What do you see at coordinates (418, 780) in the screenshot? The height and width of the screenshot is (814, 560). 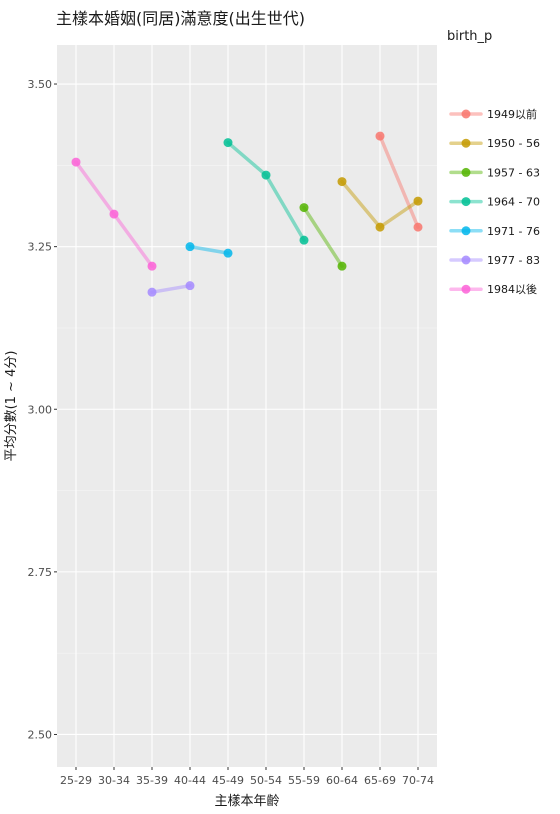 I see `x-tick-label: 70-74` at bounding box center [418, 780].